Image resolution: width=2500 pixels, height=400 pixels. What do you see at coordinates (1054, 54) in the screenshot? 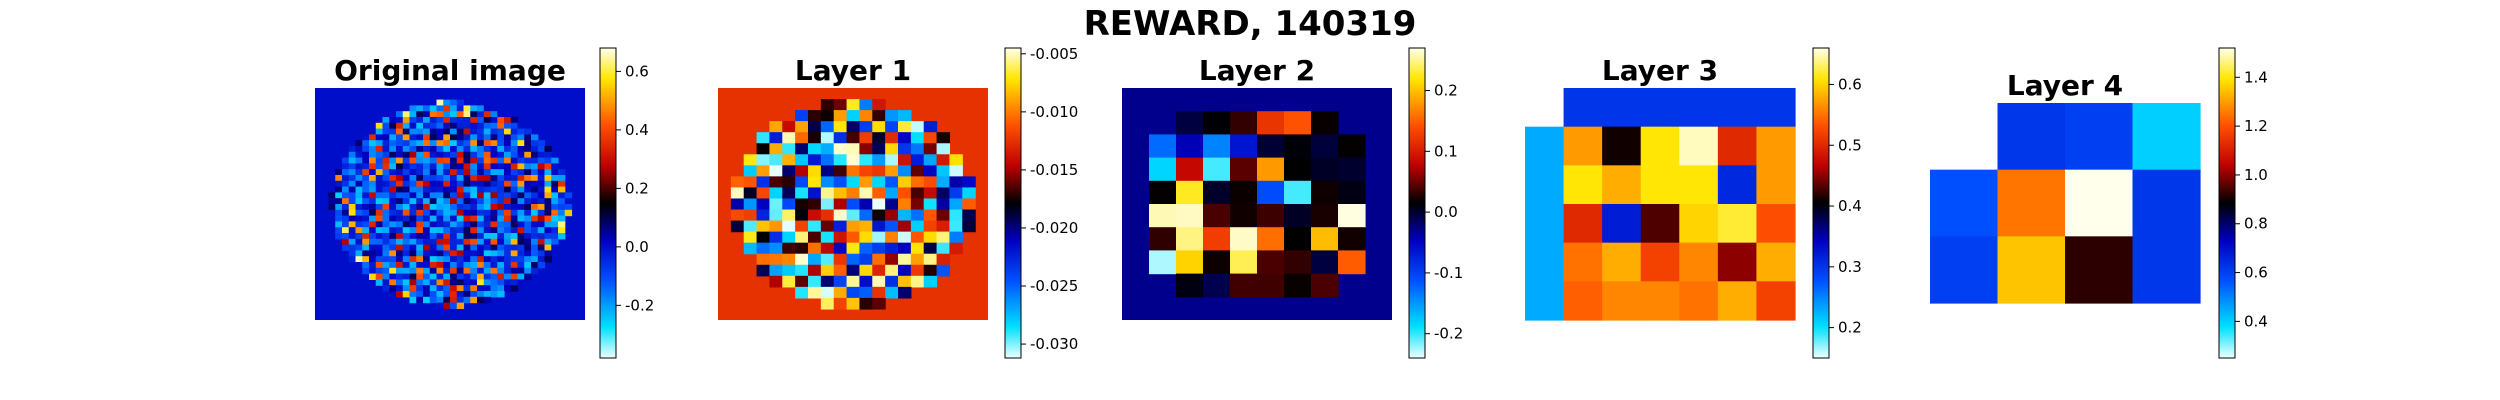
I see `colorbar-tick-label: -0.005` at bounding box center [1054, 54].